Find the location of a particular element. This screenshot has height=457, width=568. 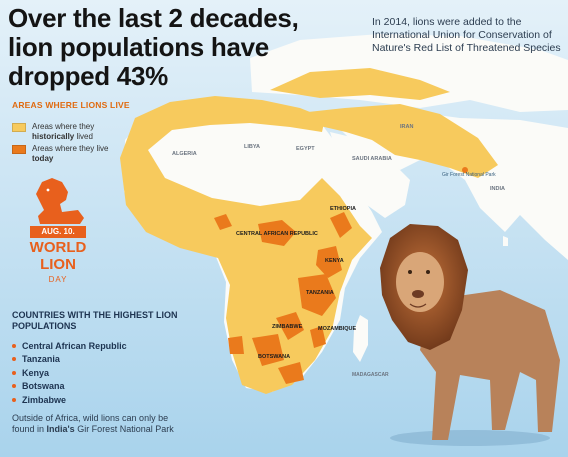

current-range-kenya is located at coordinates (329, 262).